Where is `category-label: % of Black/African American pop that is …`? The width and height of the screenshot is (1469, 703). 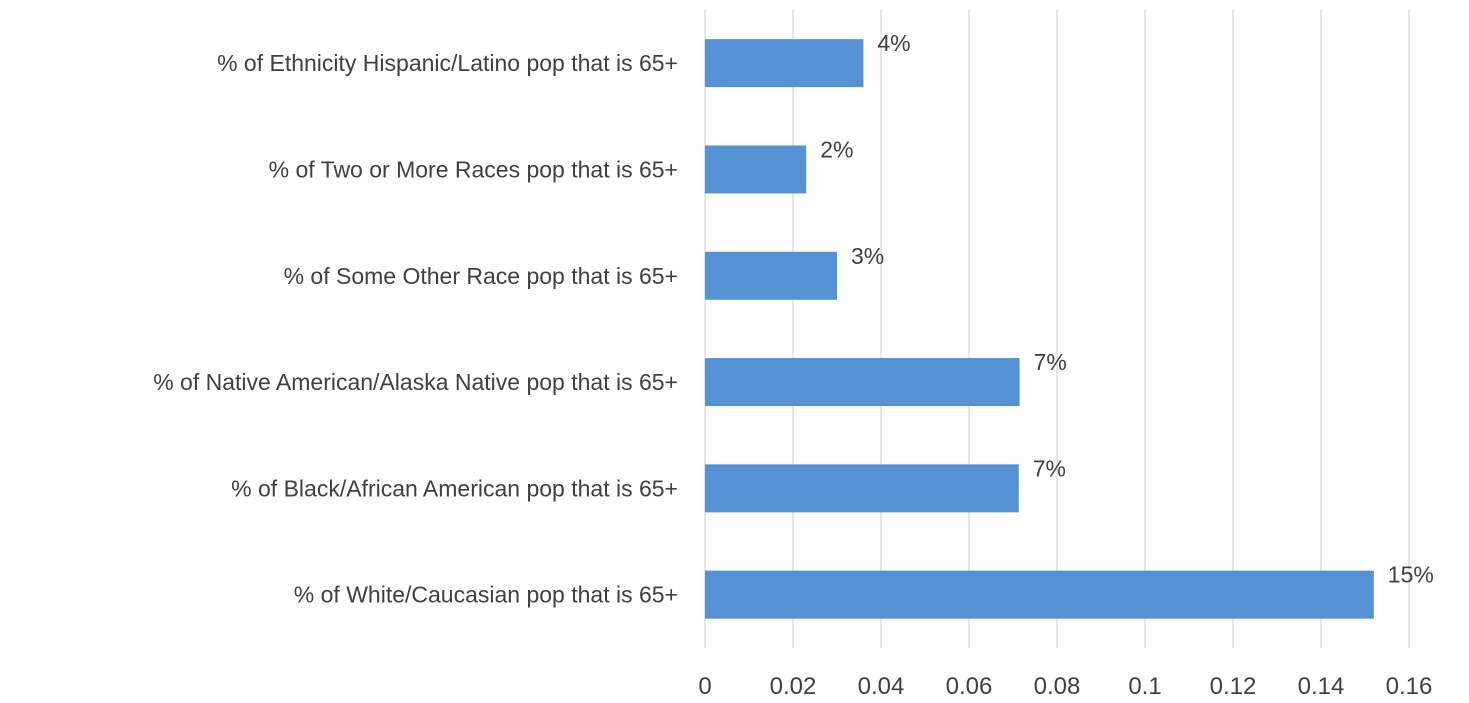
category-label: % of Black/African American pop that is … is located at coordinates (454, 488).